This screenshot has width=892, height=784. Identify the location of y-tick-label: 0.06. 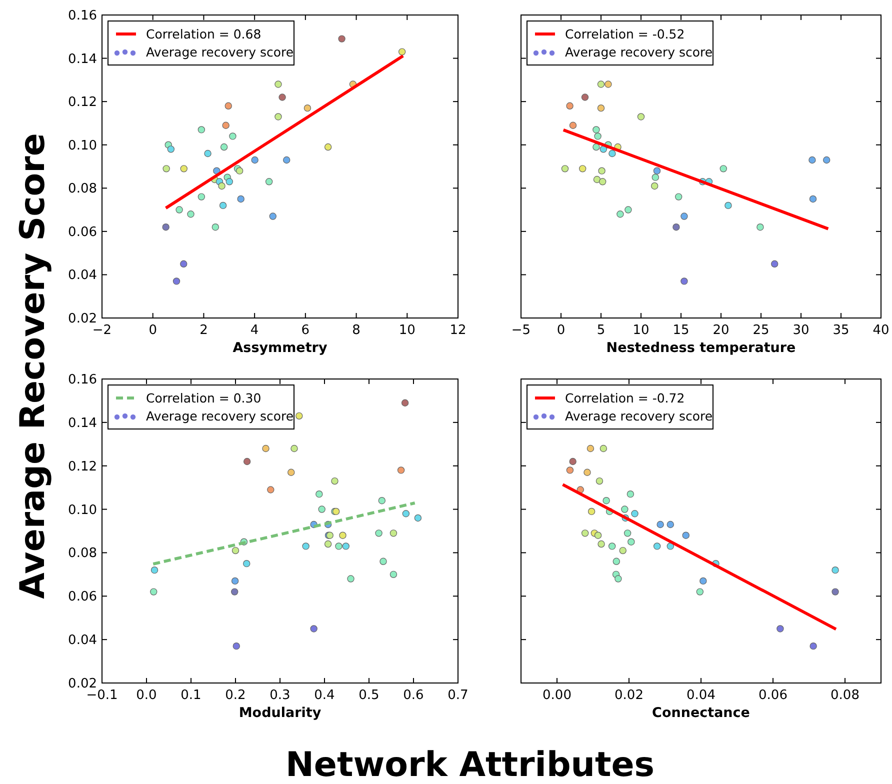
(82, 232).